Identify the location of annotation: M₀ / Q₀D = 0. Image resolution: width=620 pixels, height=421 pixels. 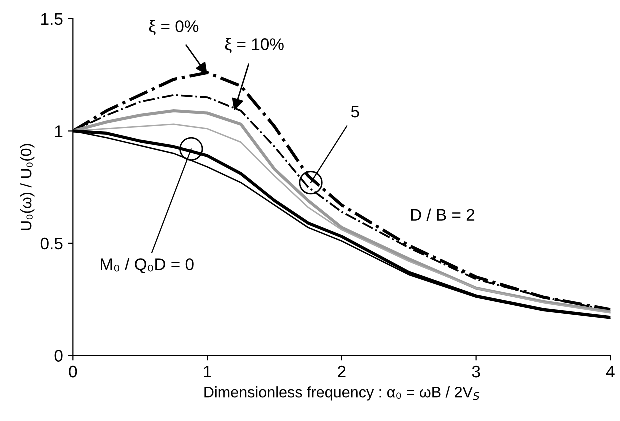
(147, 266).